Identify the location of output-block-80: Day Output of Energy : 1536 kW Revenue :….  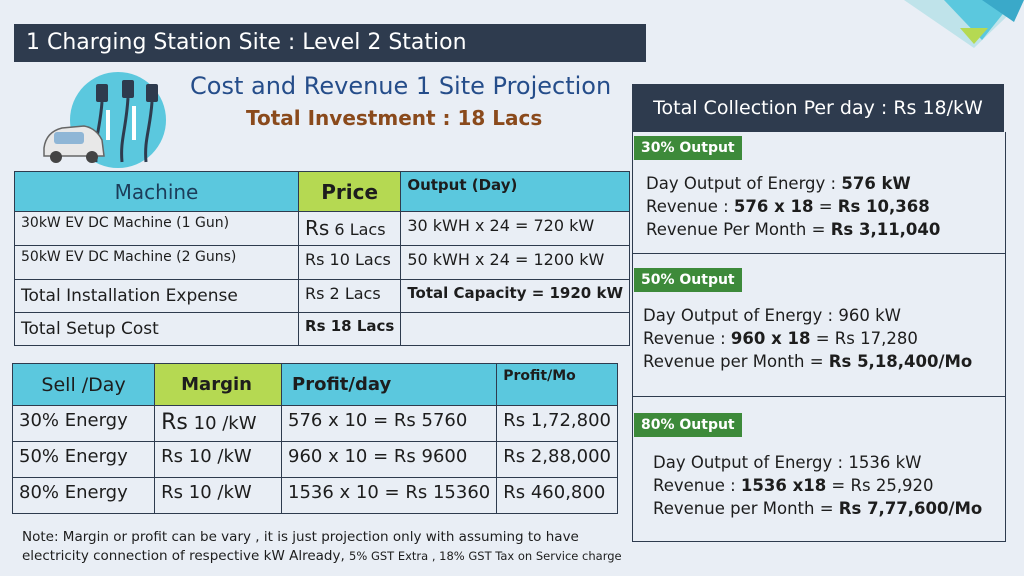
(817, 485).